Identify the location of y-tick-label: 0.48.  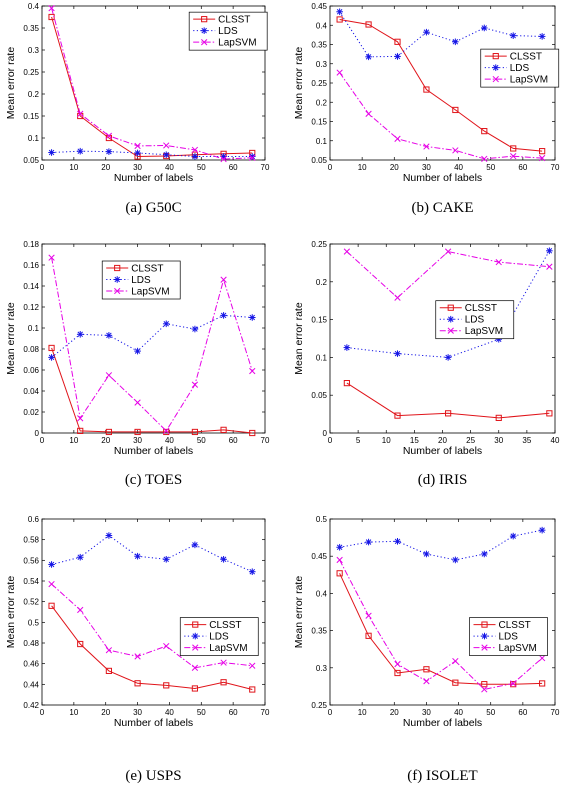
(31, 643).